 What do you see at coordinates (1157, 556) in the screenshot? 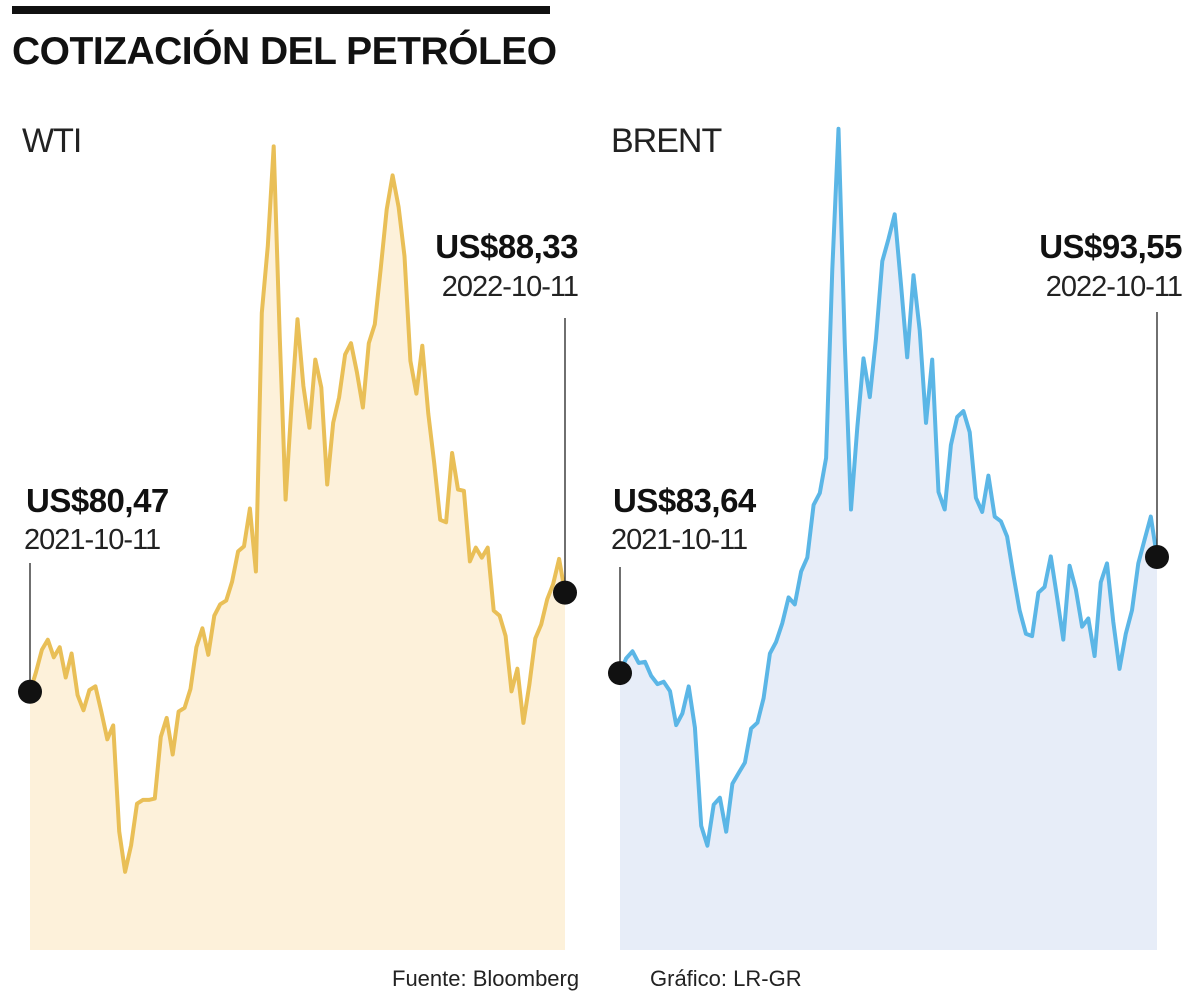
I see `brent-end-point` at bounding box center [1157, 556].